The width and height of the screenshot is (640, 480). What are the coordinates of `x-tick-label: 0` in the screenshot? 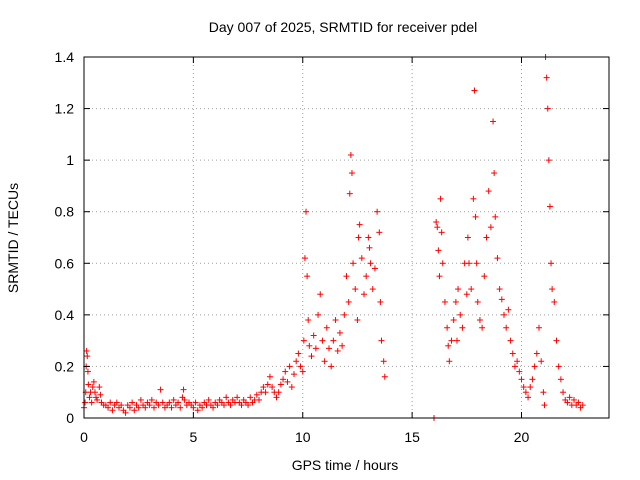 It's located at (84, 437).